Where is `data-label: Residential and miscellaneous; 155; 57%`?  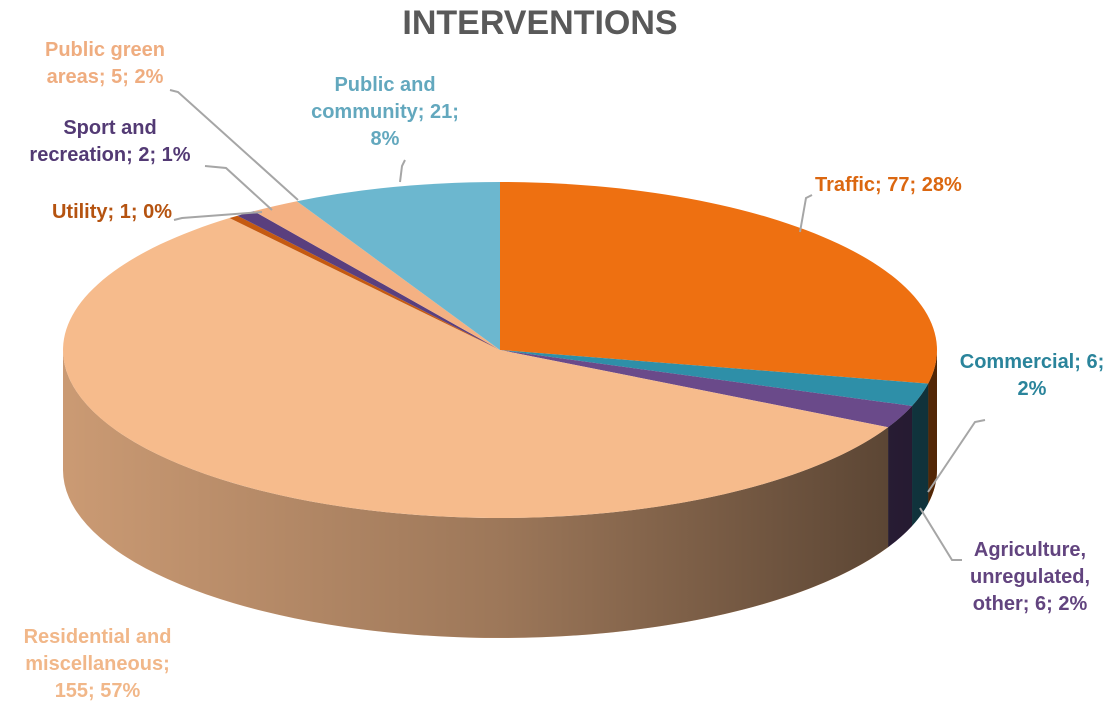 data-label: Residential and miscellaneous; 155; 57% is located at coordinates (97, 664).